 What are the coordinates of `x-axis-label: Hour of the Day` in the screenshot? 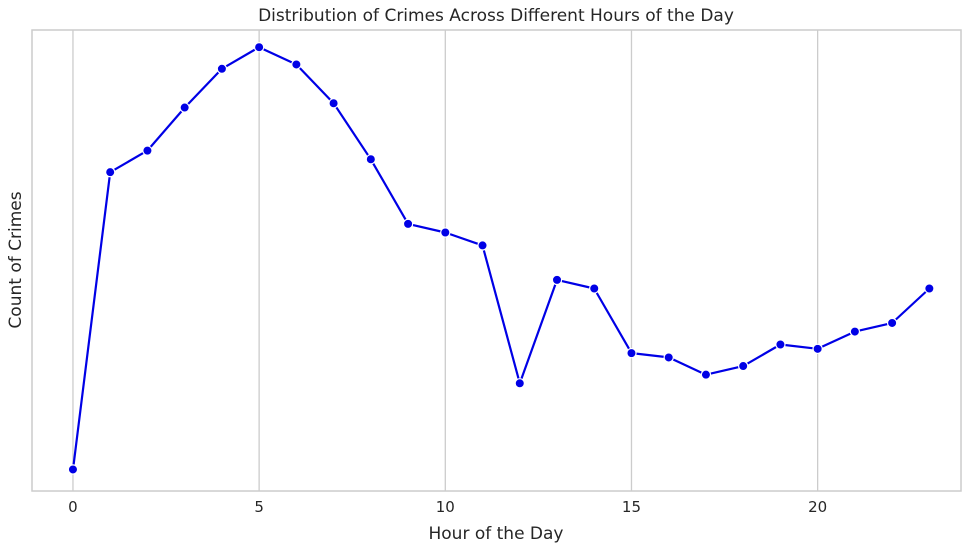 It's located at (495, 534).